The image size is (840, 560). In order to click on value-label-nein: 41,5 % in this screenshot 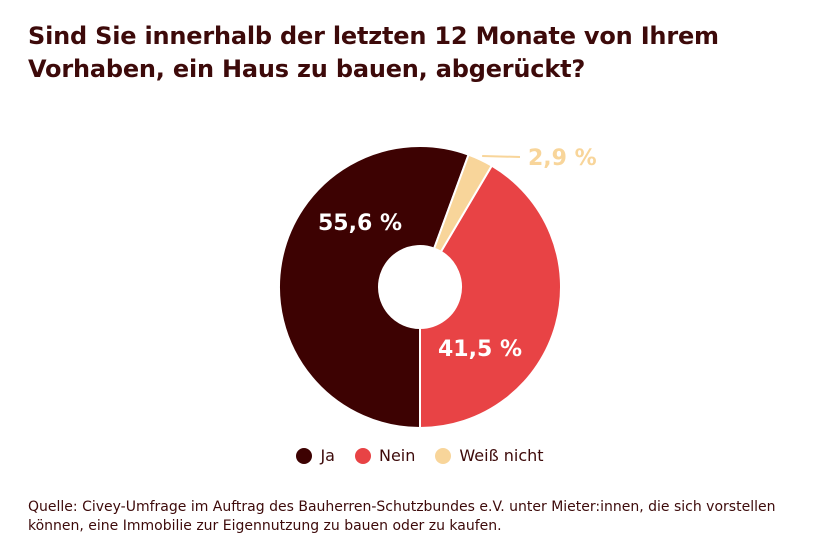, I will do `click(480, 349)`.